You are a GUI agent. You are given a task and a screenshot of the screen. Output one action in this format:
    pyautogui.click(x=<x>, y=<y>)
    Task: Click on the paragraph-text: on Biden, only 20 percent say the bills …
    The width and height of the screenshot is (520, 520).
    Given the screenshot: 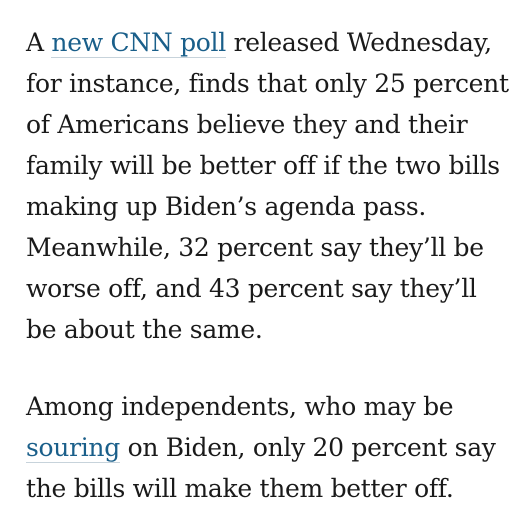 What is the action you would take?
    pyautogui.click(x=261, y=468)
    